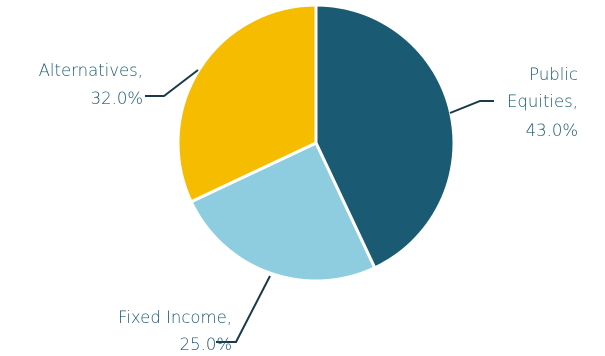  What do you see at coordinates (552, 130) in the screenshot?
I see `slice-value-label-public-equities: 43.0%` at bounding box center [552, 130].